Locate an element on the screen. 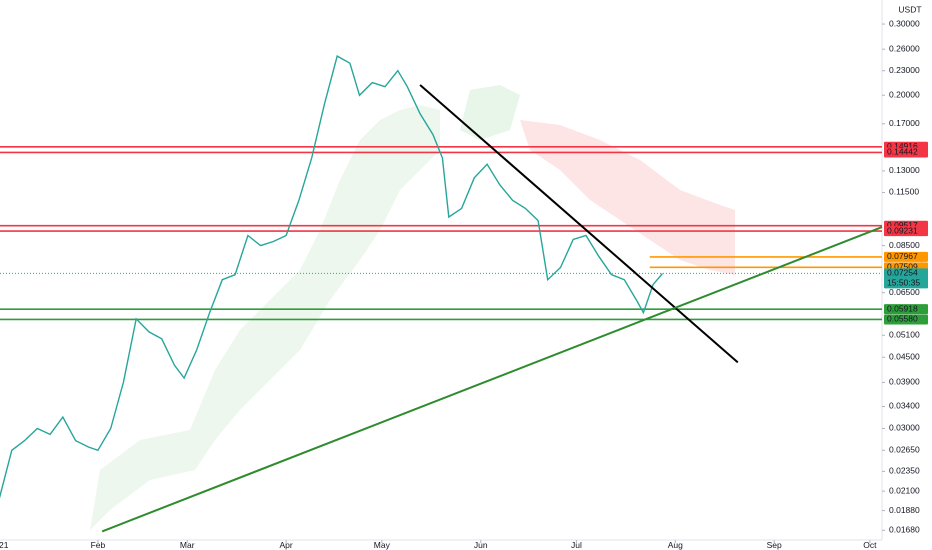 The height and width of the screenshot is (550, 932). y-tick-label: 0.02350 is located at coordinates (904, 471).